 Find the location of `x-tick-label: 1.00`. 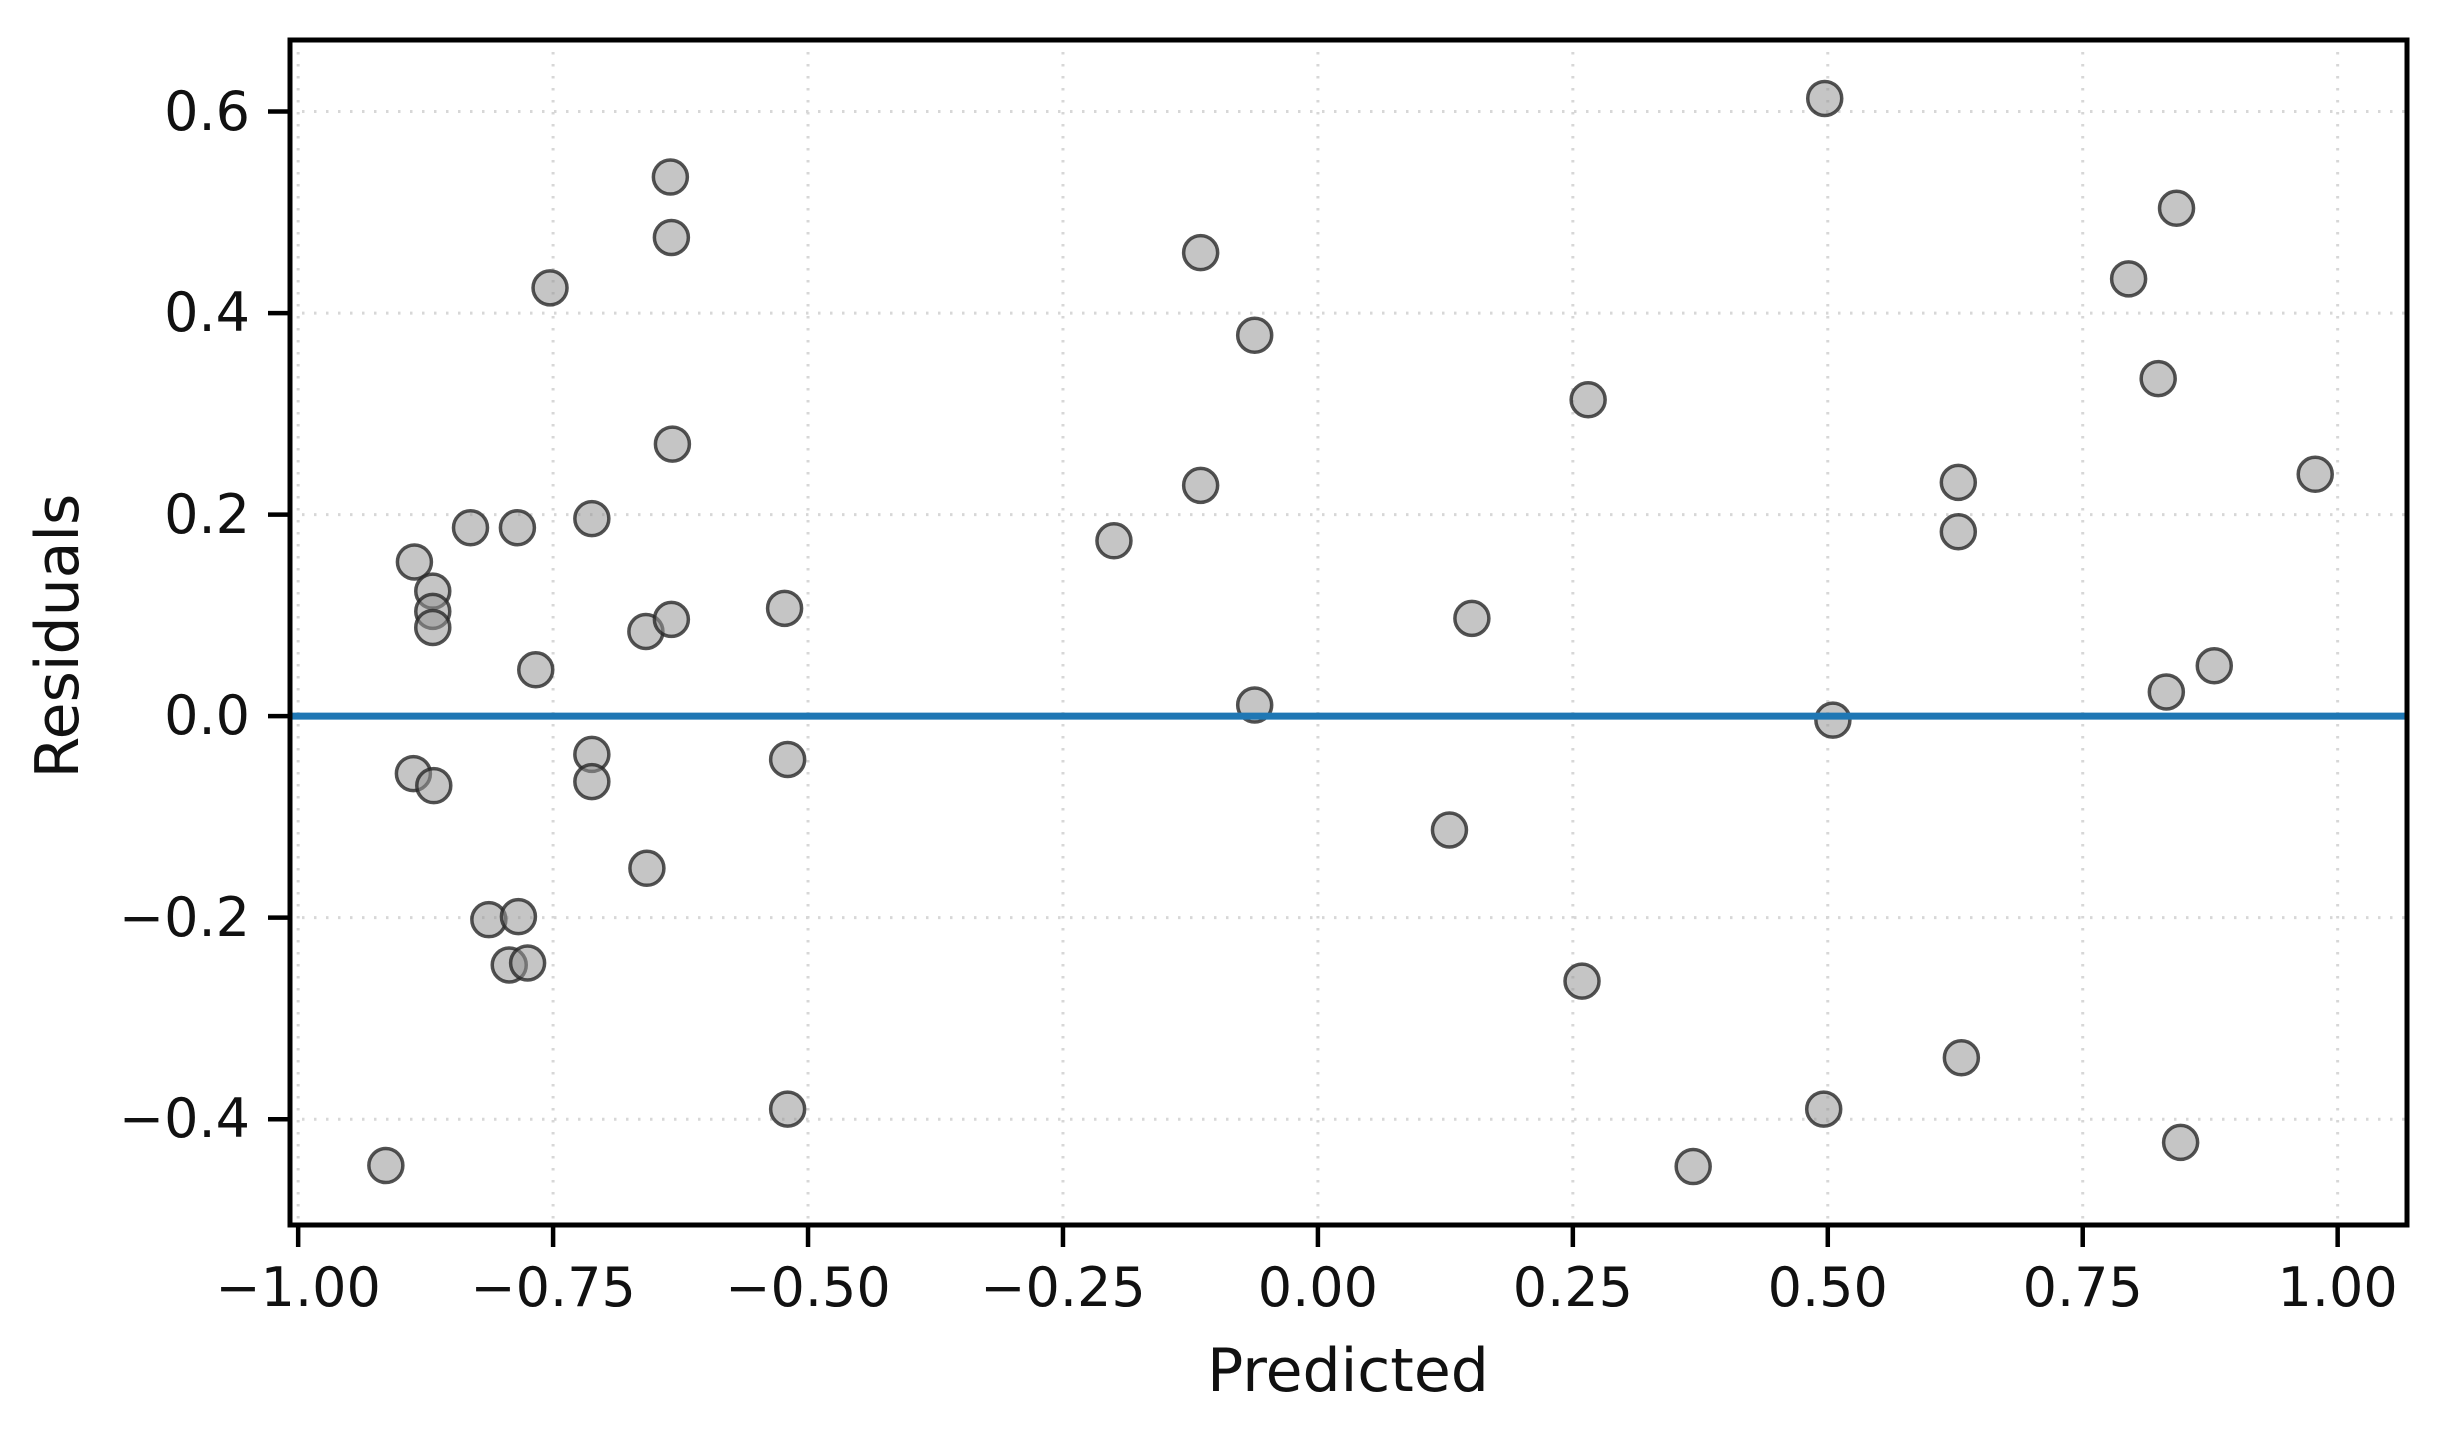

x-tick-label: 1.00 is located at coordinates (2337, 1287).